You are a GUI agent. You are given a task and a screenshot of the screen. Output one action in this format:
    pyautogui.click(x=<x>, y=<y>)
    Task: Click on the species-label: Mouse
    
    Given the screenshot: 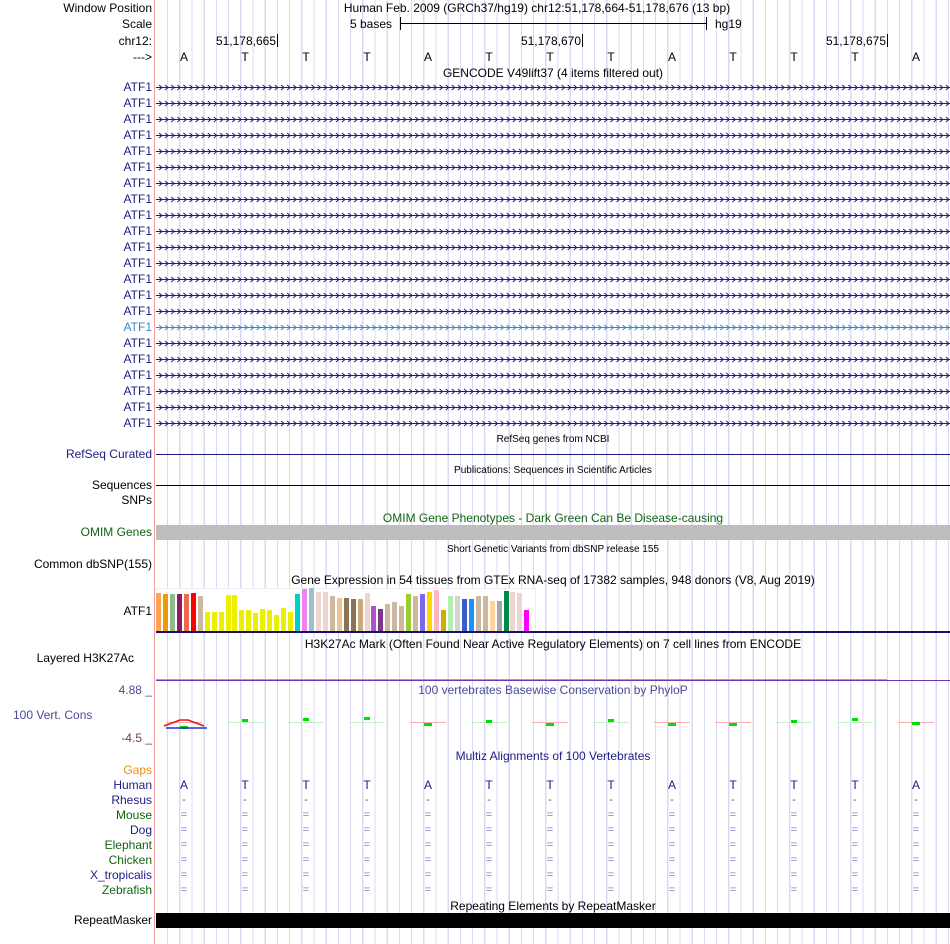 What is the action you would take?
    pyautogui.click(x=133, y=815)
    